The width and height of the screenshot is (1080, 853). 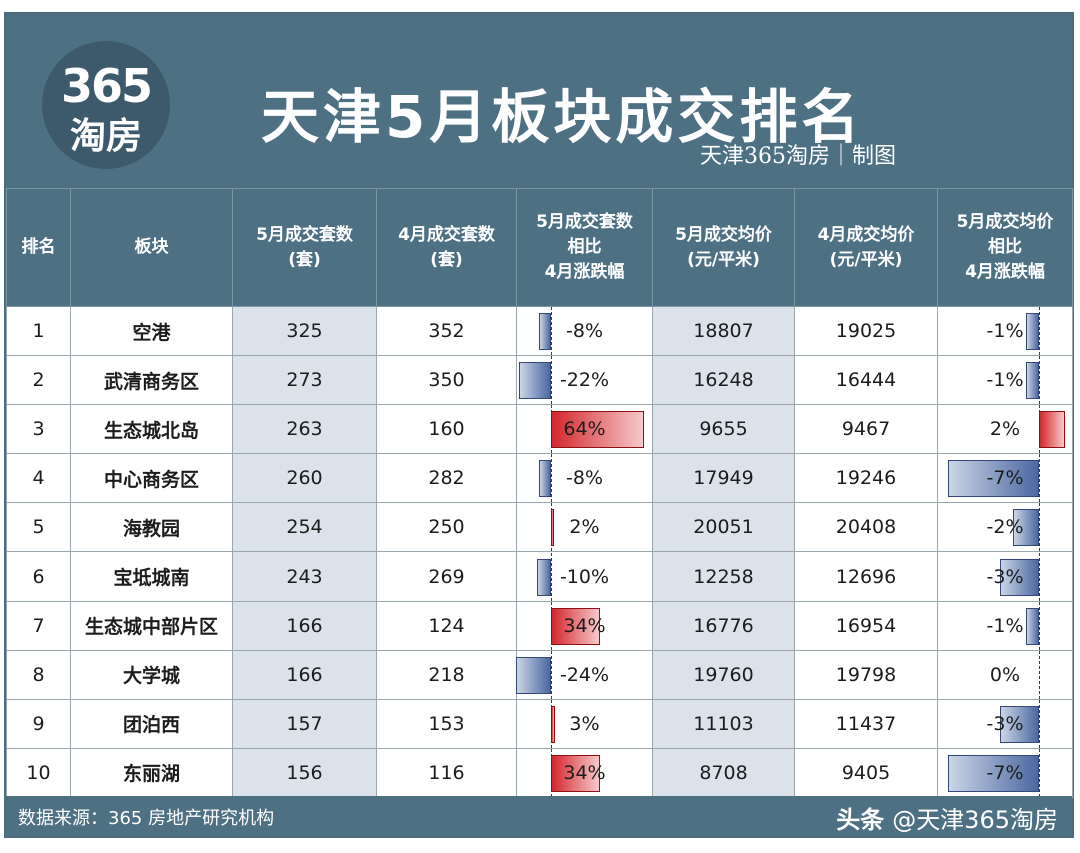 What do you see at coordinates (723, 625) in the screenshot?
I see `may-price-cell: 16776` at bounding box center [723, 625].